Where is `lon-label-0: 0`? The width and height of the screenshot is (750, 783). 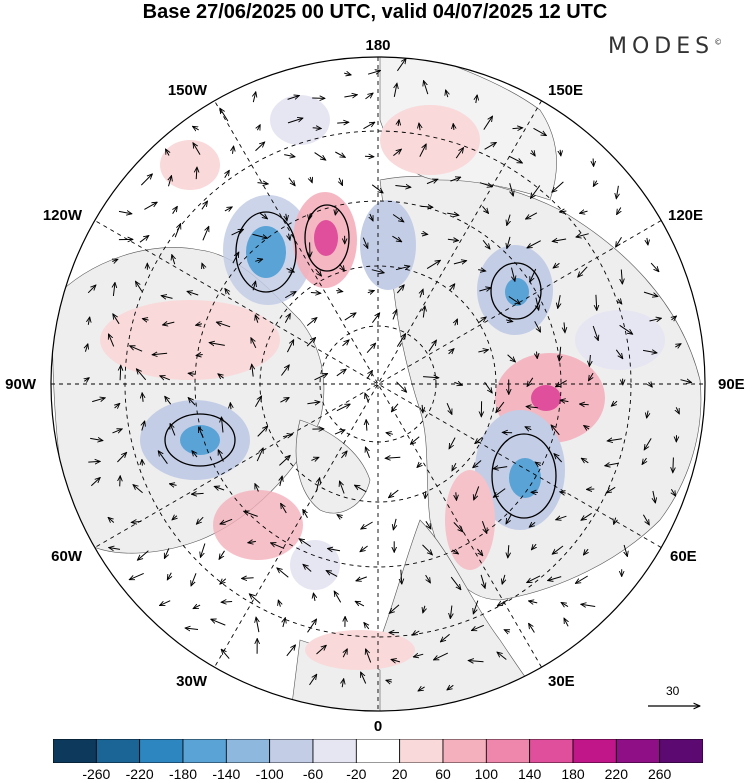 lon-label-0: 0 is located at coordinates (378, 726).